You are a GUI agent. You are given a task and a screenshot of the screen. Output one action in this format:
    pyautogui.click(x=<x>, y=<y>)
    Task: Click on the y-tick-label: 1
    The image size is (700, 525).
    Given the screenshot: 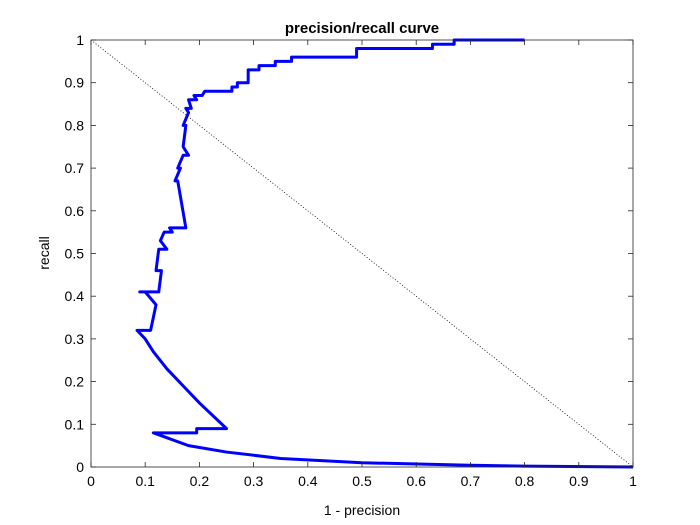 What is the action you would take?
    pyautogui.click(x=80, y=40)
    